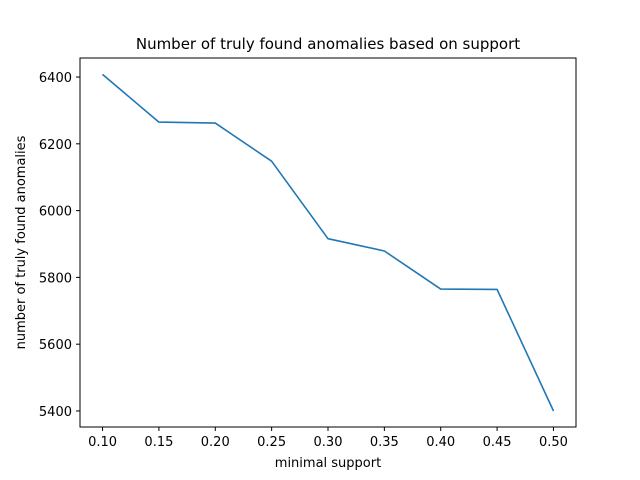  Describe the element at coordinates (55, 78) in the screenshot. I see `y-tick-label: 6400` at that location.